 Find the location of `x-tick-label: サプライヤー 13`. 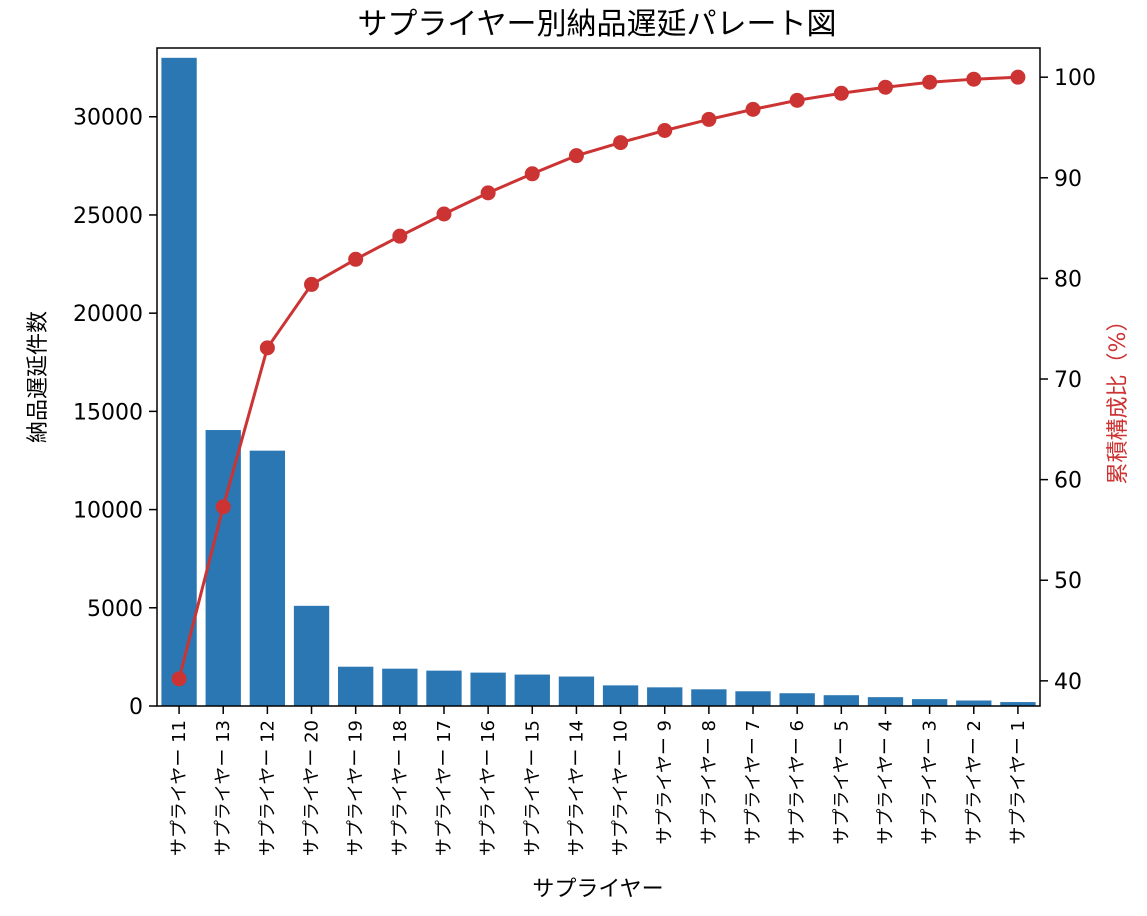

x-tick-label: サプライヤー 13 is located at coordinates (223, 788).